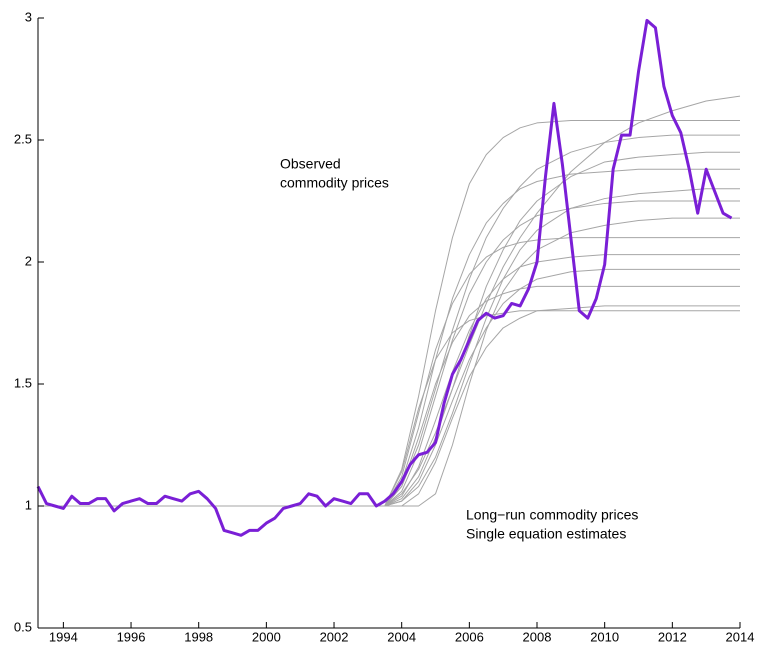  I want to click on annotation: Single equation estimates, so click(546, 534).